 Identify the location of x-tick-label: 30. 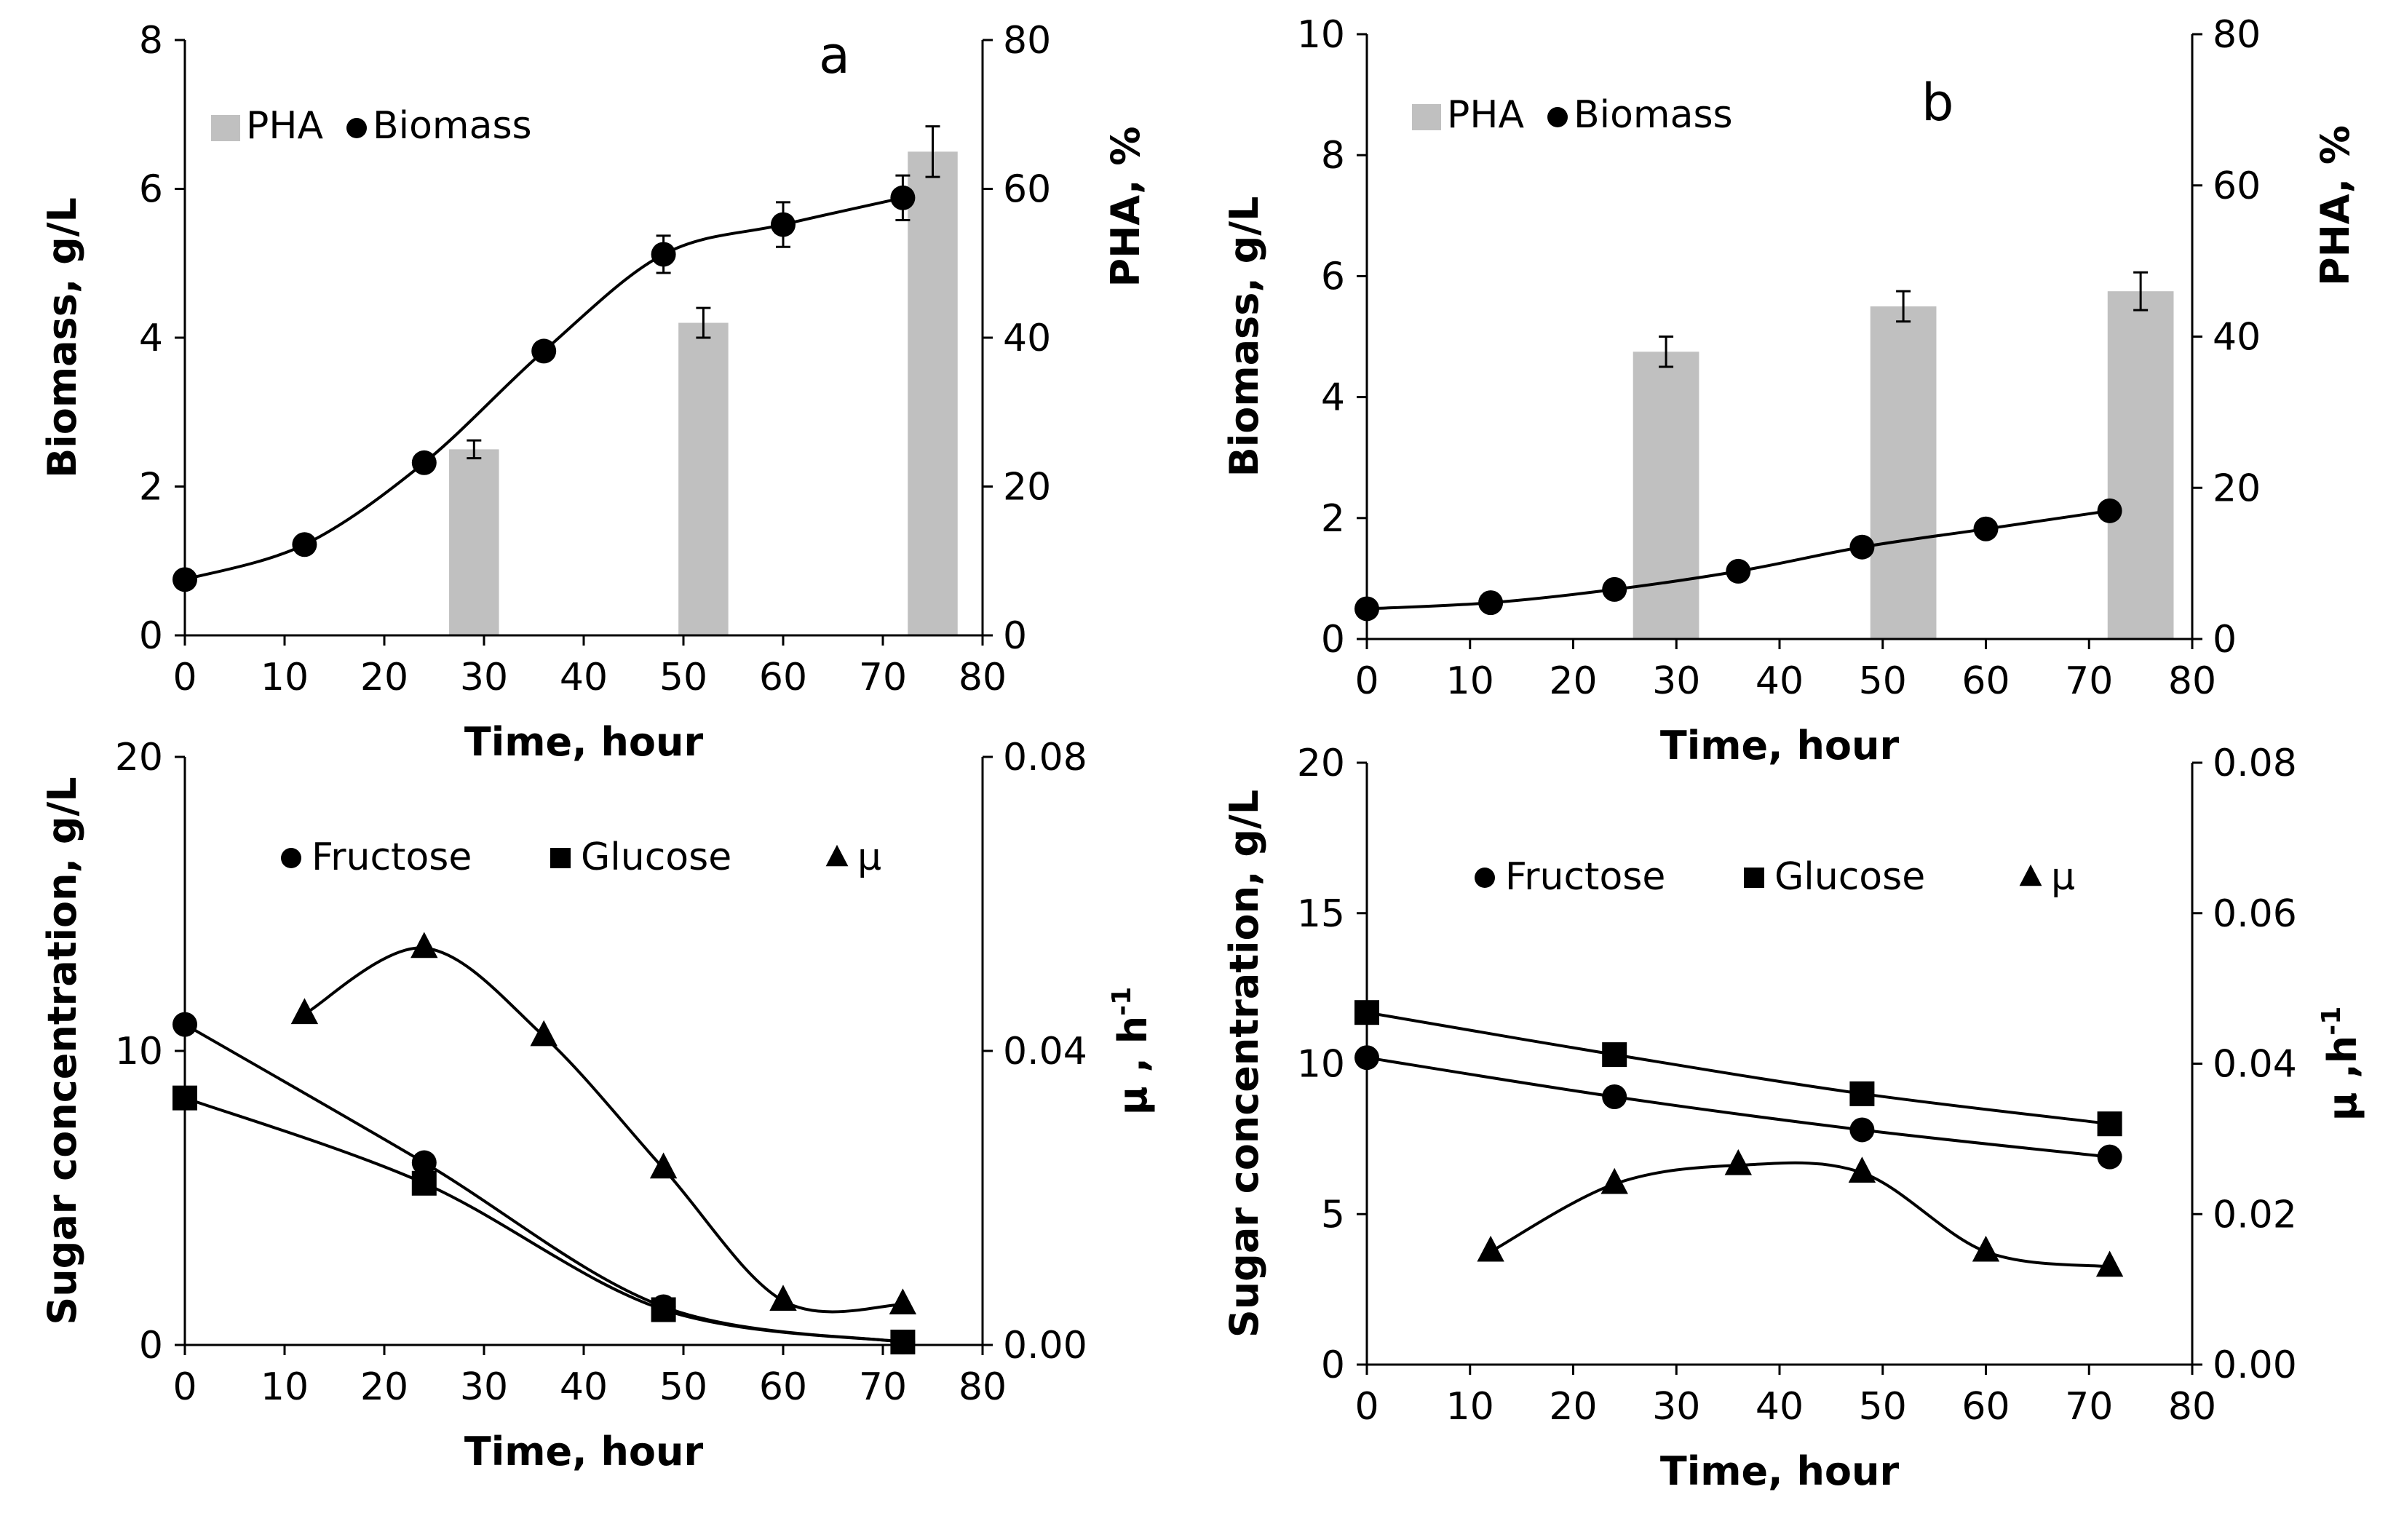
(1676, 681).